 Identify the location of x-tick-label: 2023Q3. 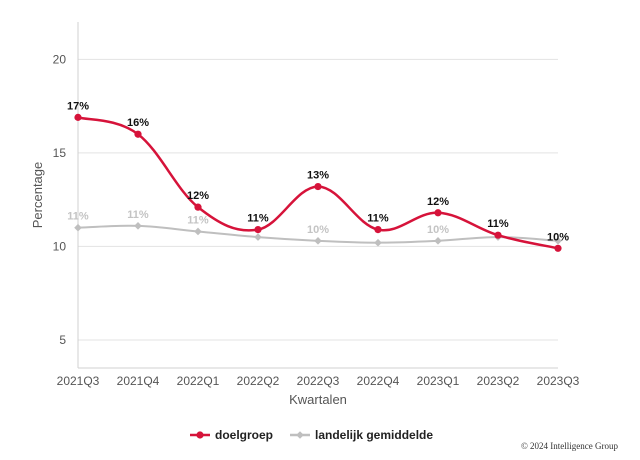
(558, 381).